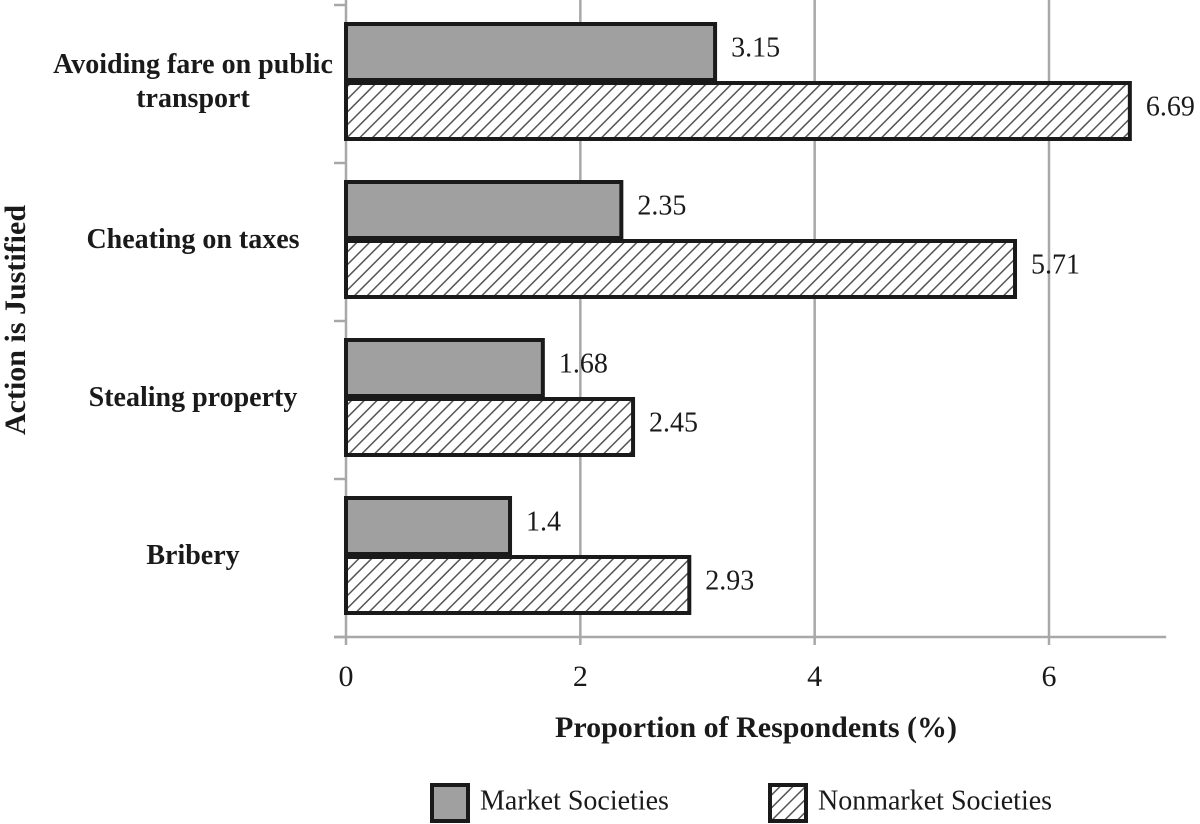 This screenshot has width=1200, height=824. I want to click on legend-label: Market Societies, so click(574, 800).